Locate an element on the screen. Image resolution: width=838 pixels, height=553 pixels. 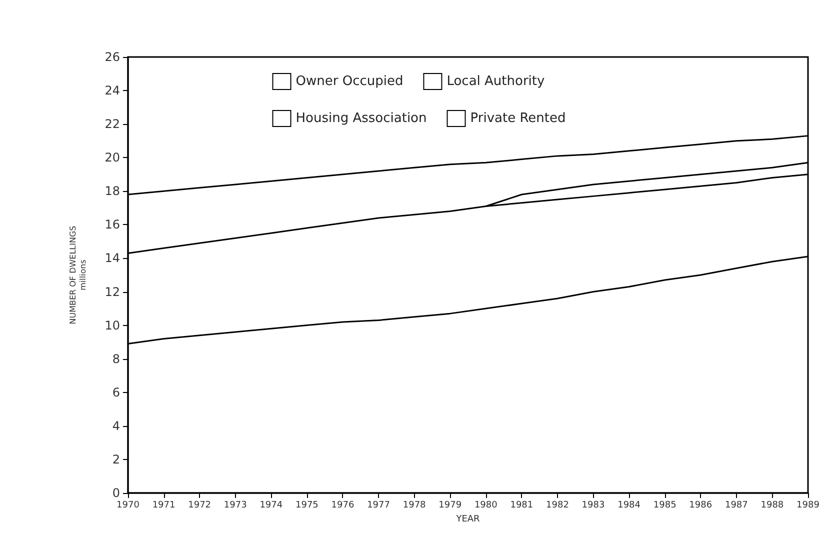
x-tick-label: 1976 is located at coordinates (342, 505).